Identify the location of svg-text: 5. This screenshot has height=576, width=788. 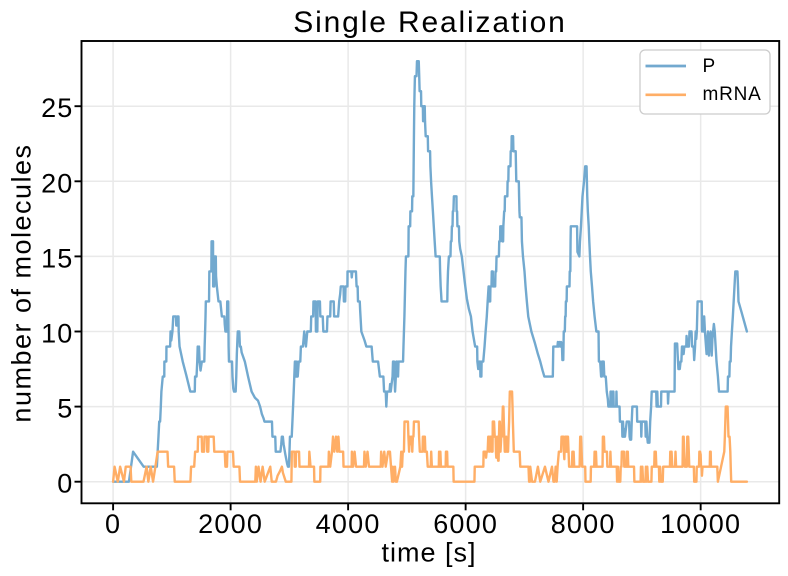
(65, 409).